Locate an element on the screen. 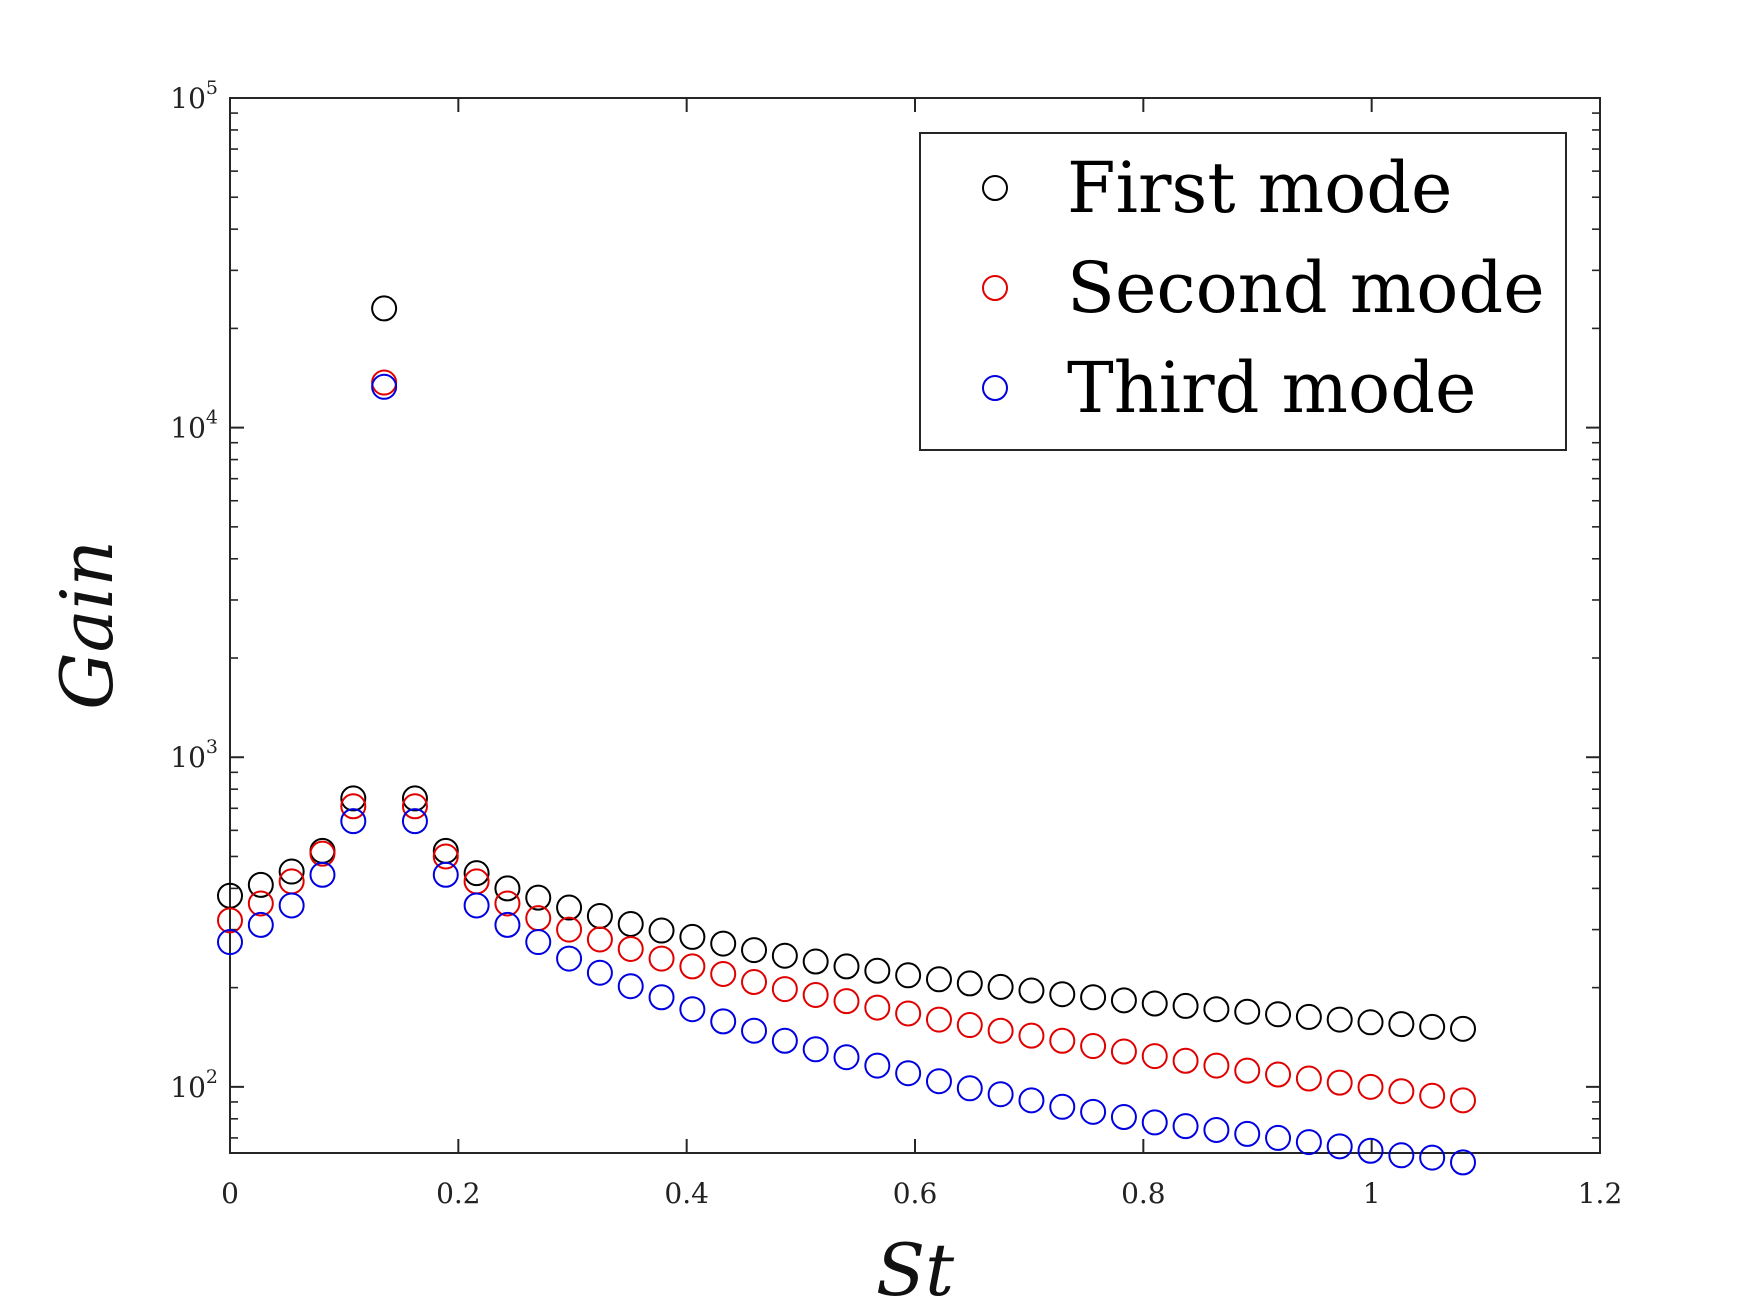  y-tick-label: 10⁴ is located at coordinates (194, 426).